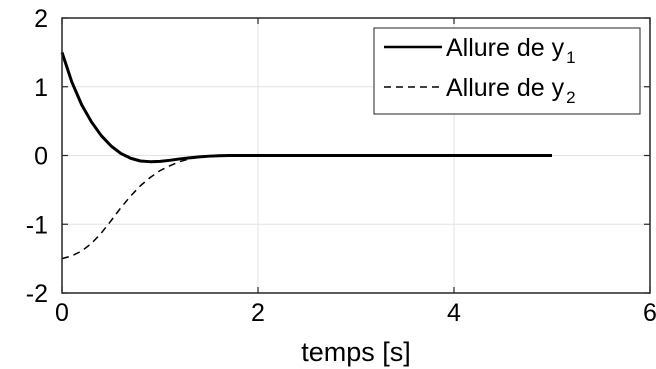 The height and width of the screenshot is (369, 656). Describe the element at coordinates (41, 157) in the screenshot. I see `y-tick-label: 0` at that location.